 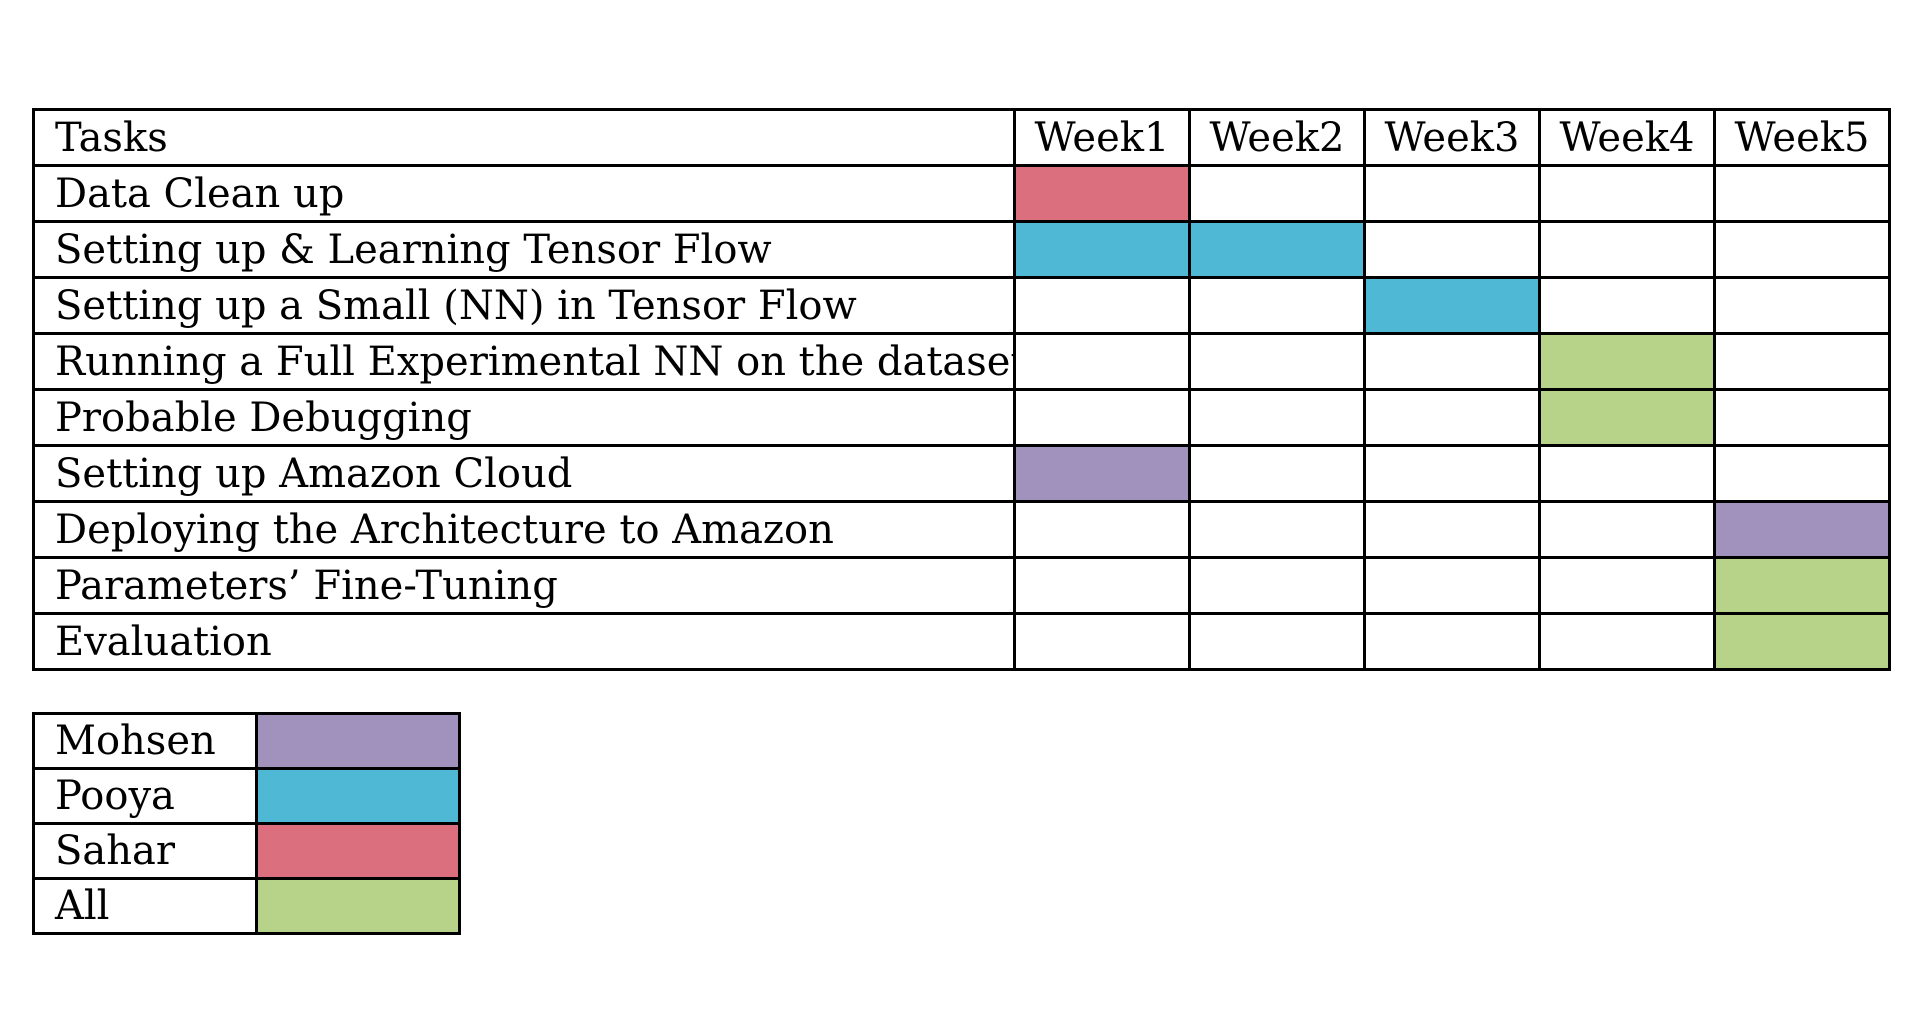 What do you see at coordinates (1627, 137) in the screenshot?
I see `week-header: Week4` at bounding box center [1627, 137].